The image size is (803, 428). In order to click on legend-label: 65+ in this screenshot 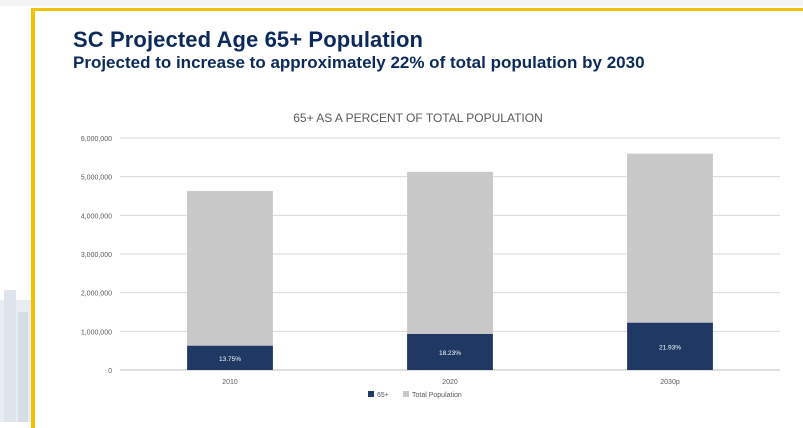, I will do `click(383, 395)`.